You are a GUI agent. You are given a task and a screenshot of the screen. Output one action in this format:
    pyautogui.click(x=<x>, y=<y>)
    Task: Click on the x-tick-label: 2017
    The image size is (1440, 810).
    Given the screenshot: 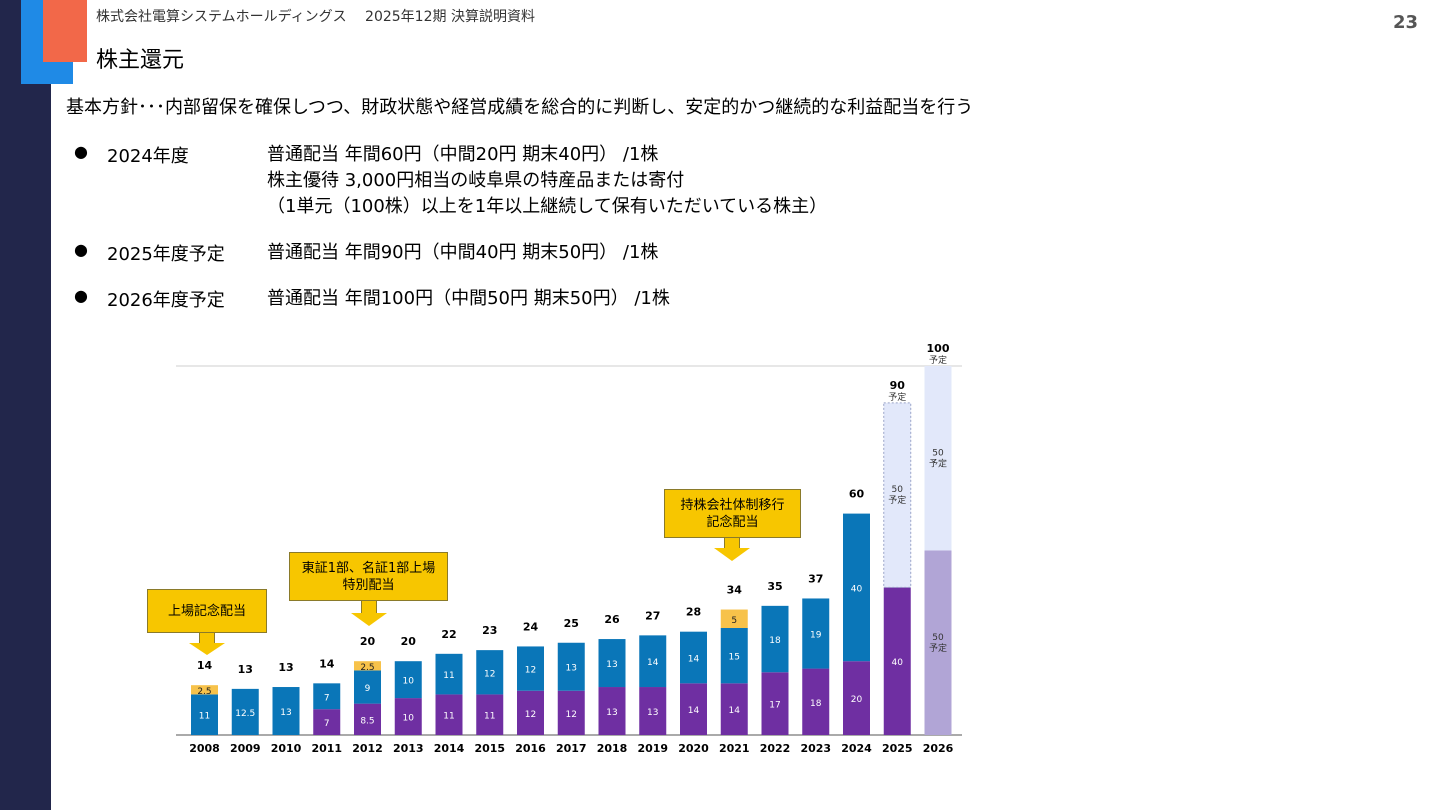 What is the action you would take?
    pyautogui.click(x=571, y=748)
    